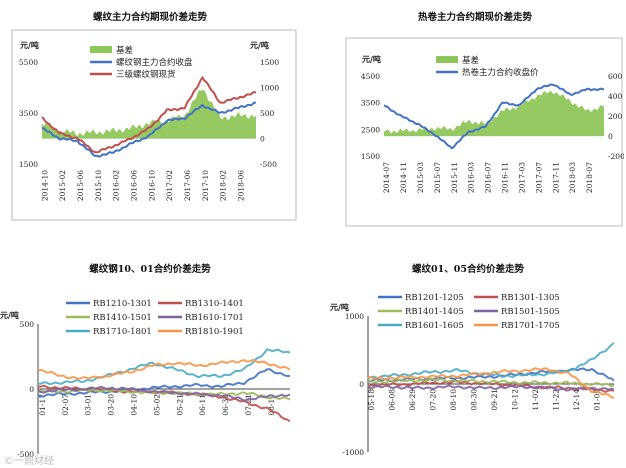 The width and height of the screenshot is (626, 468). I want to click on x-tick-label: 04-10, so click(134, 405).